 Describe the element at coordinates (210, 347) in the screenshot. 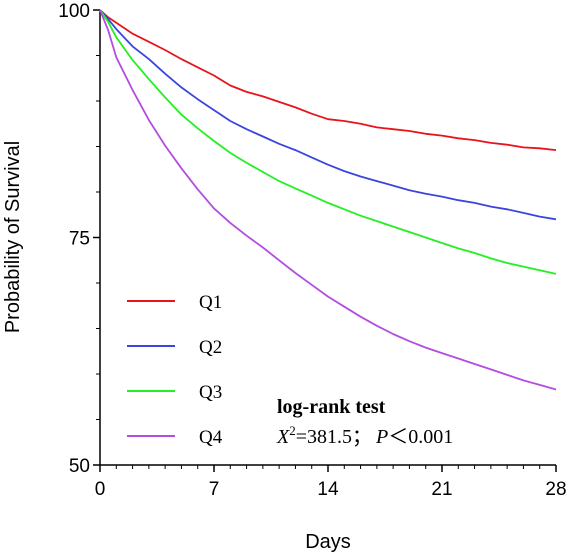

I see `legend-label-q2: Q2` at that location.